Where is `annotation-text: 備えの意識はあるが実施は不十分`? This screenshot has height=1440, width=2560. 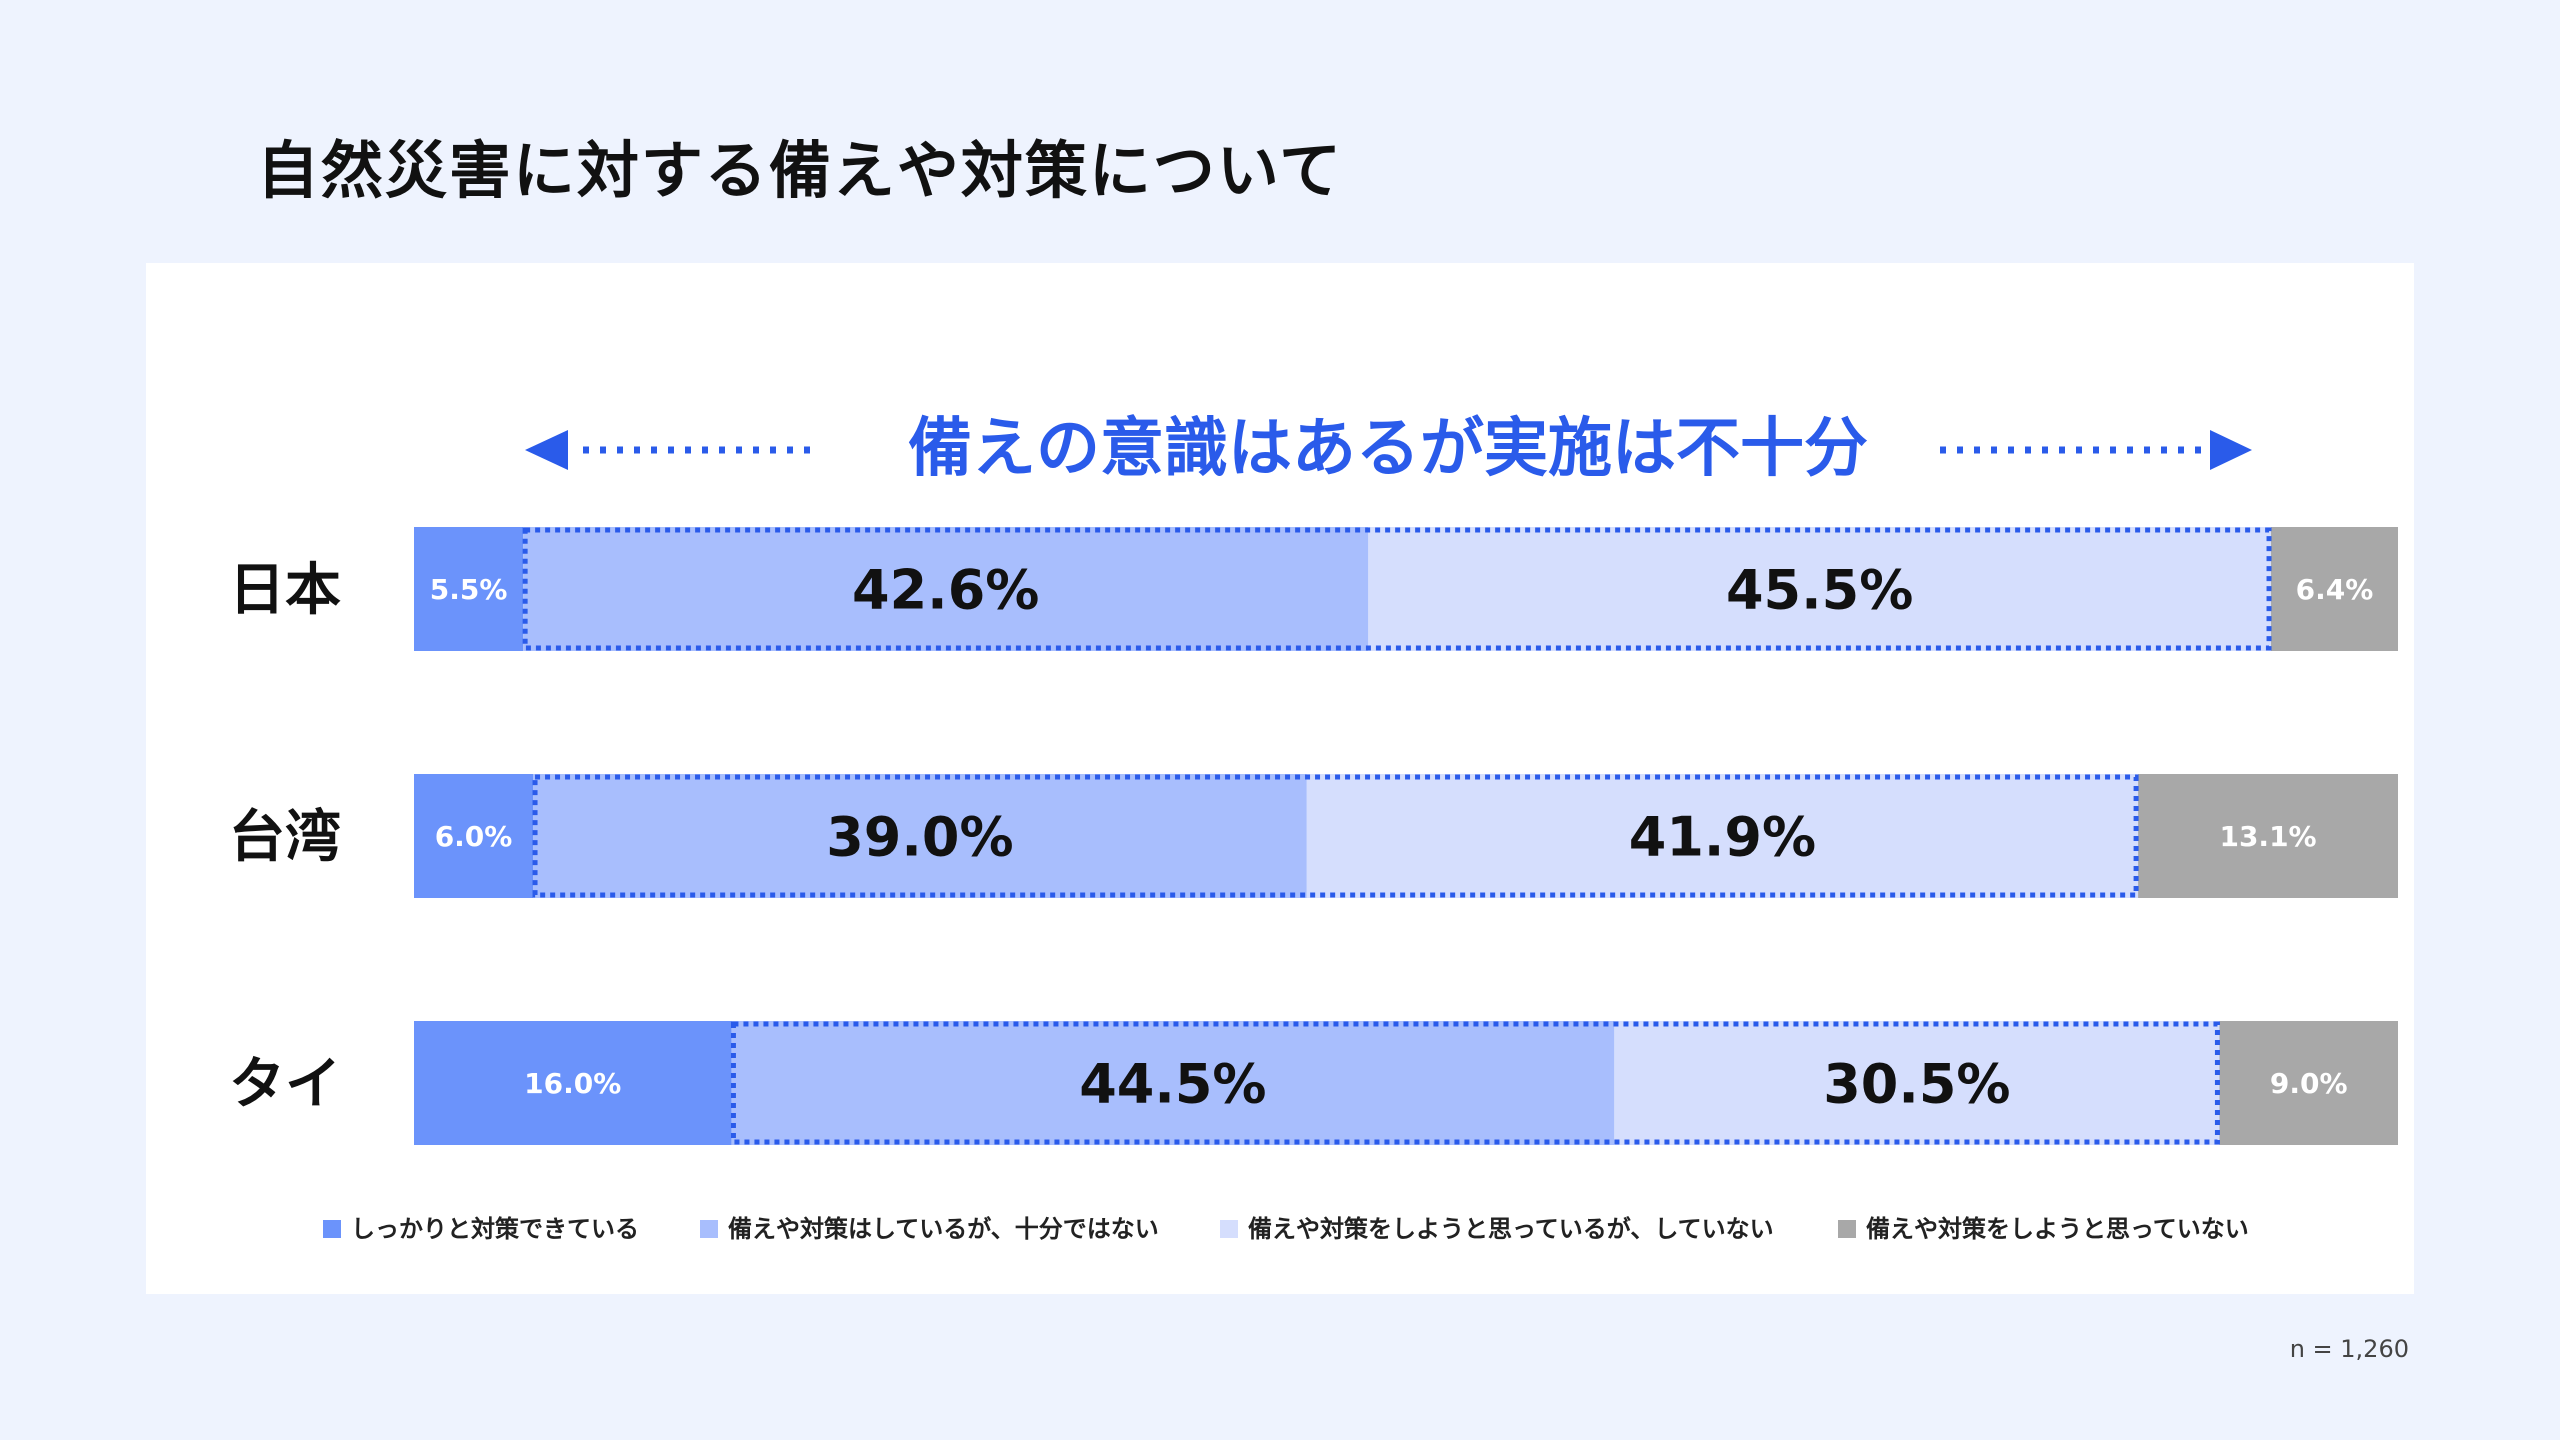
annotation-text: 備えの意識はあるが実施は不十分 is located at coordinates (1388, 449).